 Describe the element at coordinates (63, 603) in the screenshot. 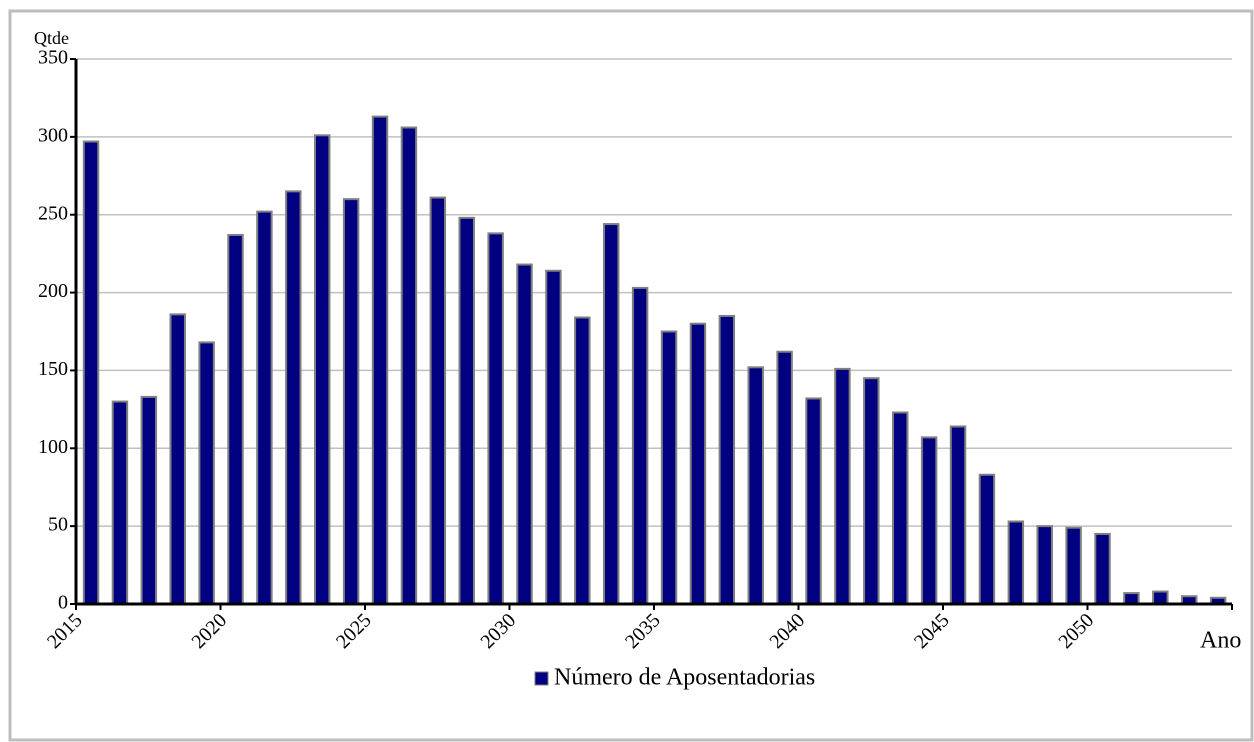

I see `y-tick-label: 0` at that location.